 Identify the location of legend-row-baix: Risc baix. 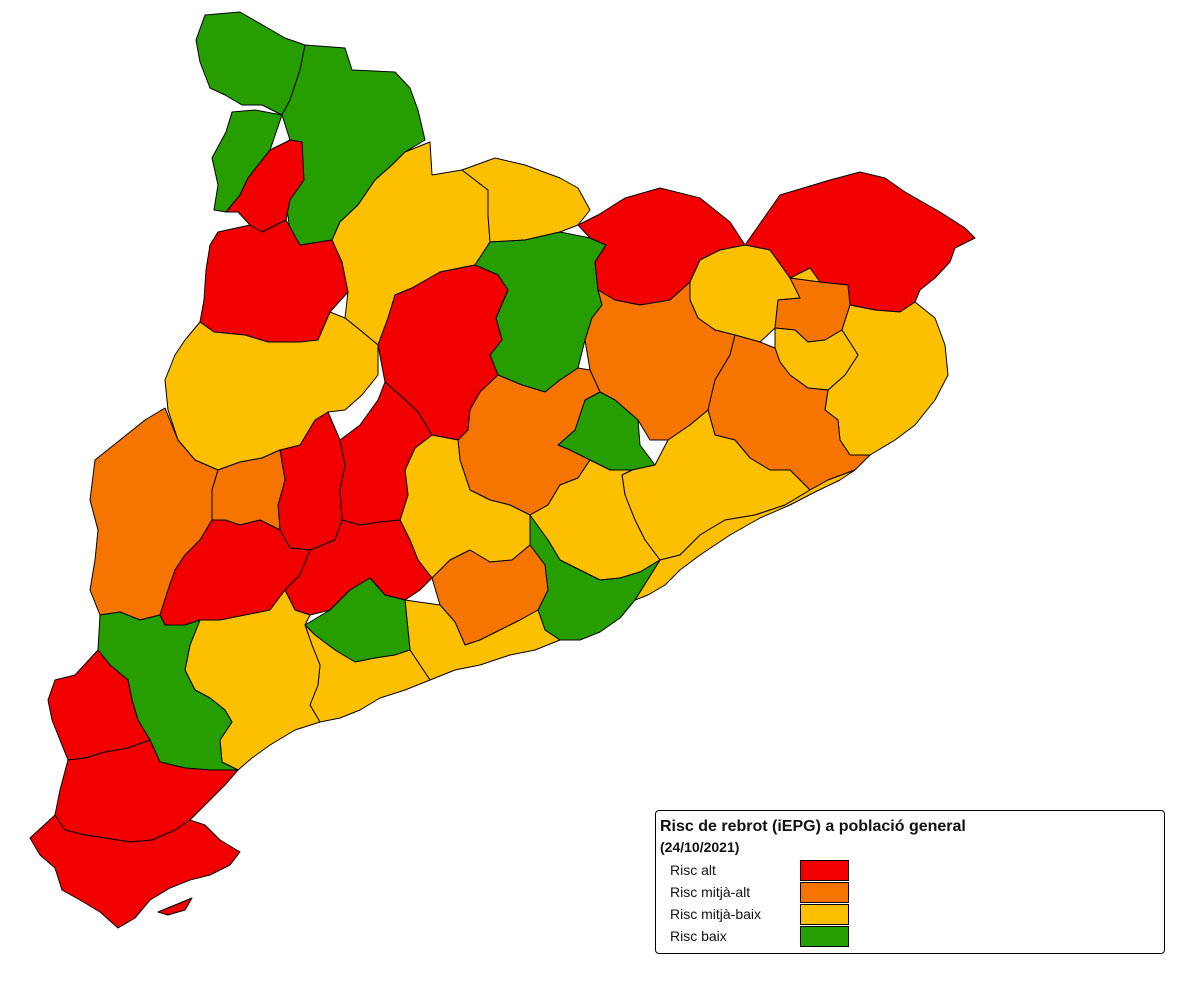
(910, 936).